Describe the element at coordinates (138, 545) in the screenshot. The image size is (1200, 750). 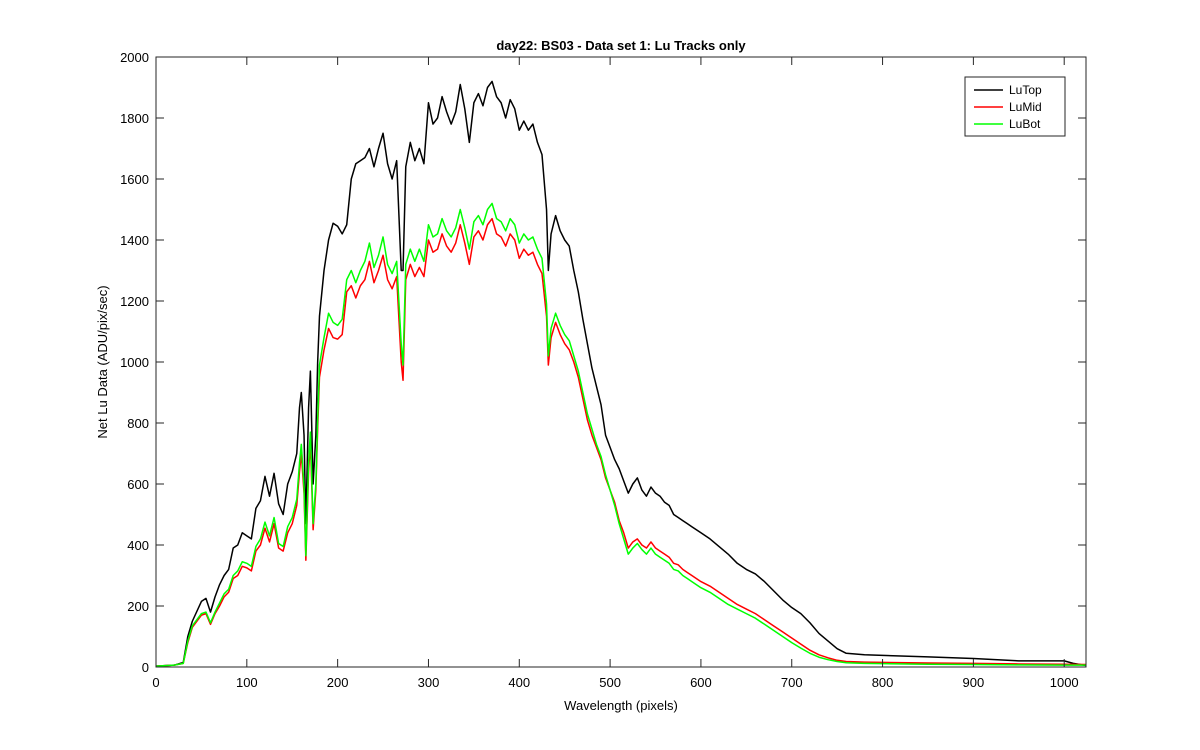
I see `y-tick-label: 400` at that location.